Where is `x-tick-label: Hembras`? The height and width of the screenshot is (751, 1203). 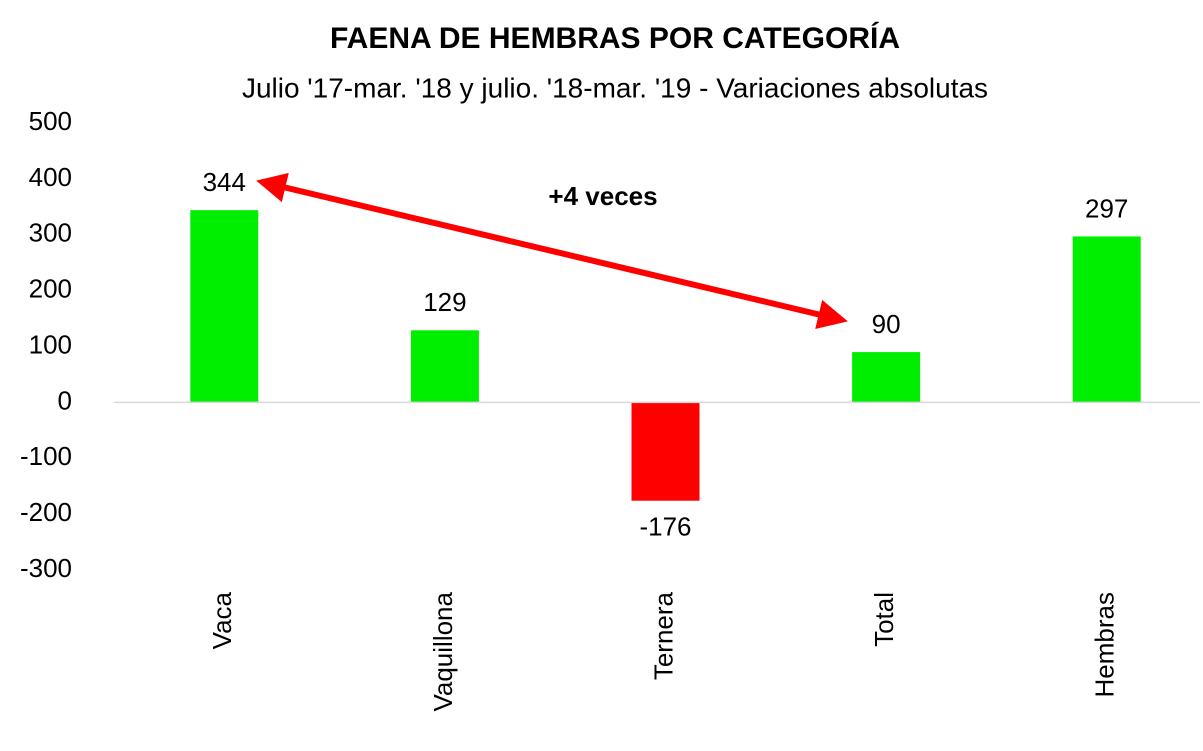
x-tick-label: Hembras is located at coordinates (1105, 644).